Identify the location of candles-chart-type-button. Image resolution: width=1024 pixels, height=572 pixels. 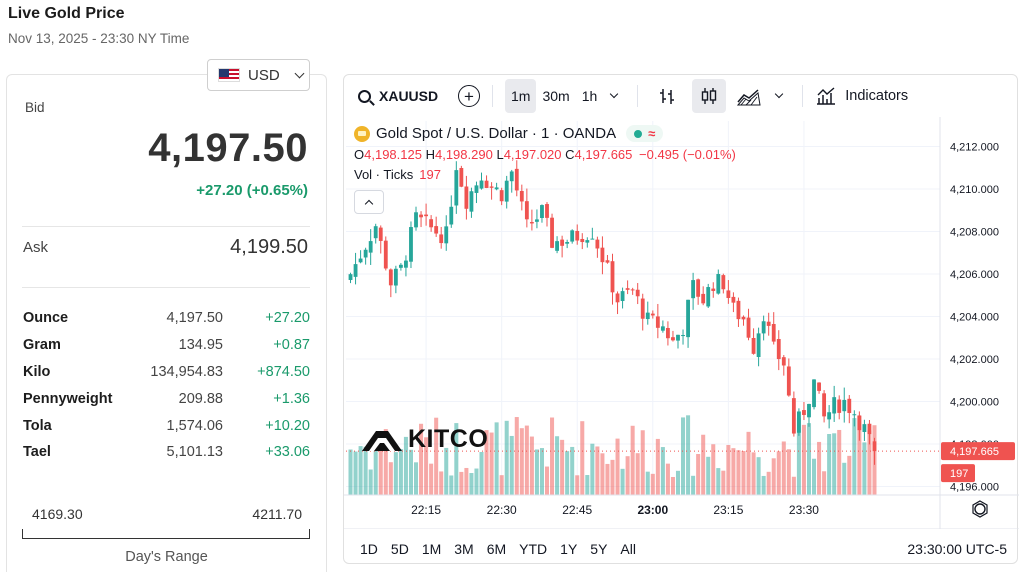
(709, 96).